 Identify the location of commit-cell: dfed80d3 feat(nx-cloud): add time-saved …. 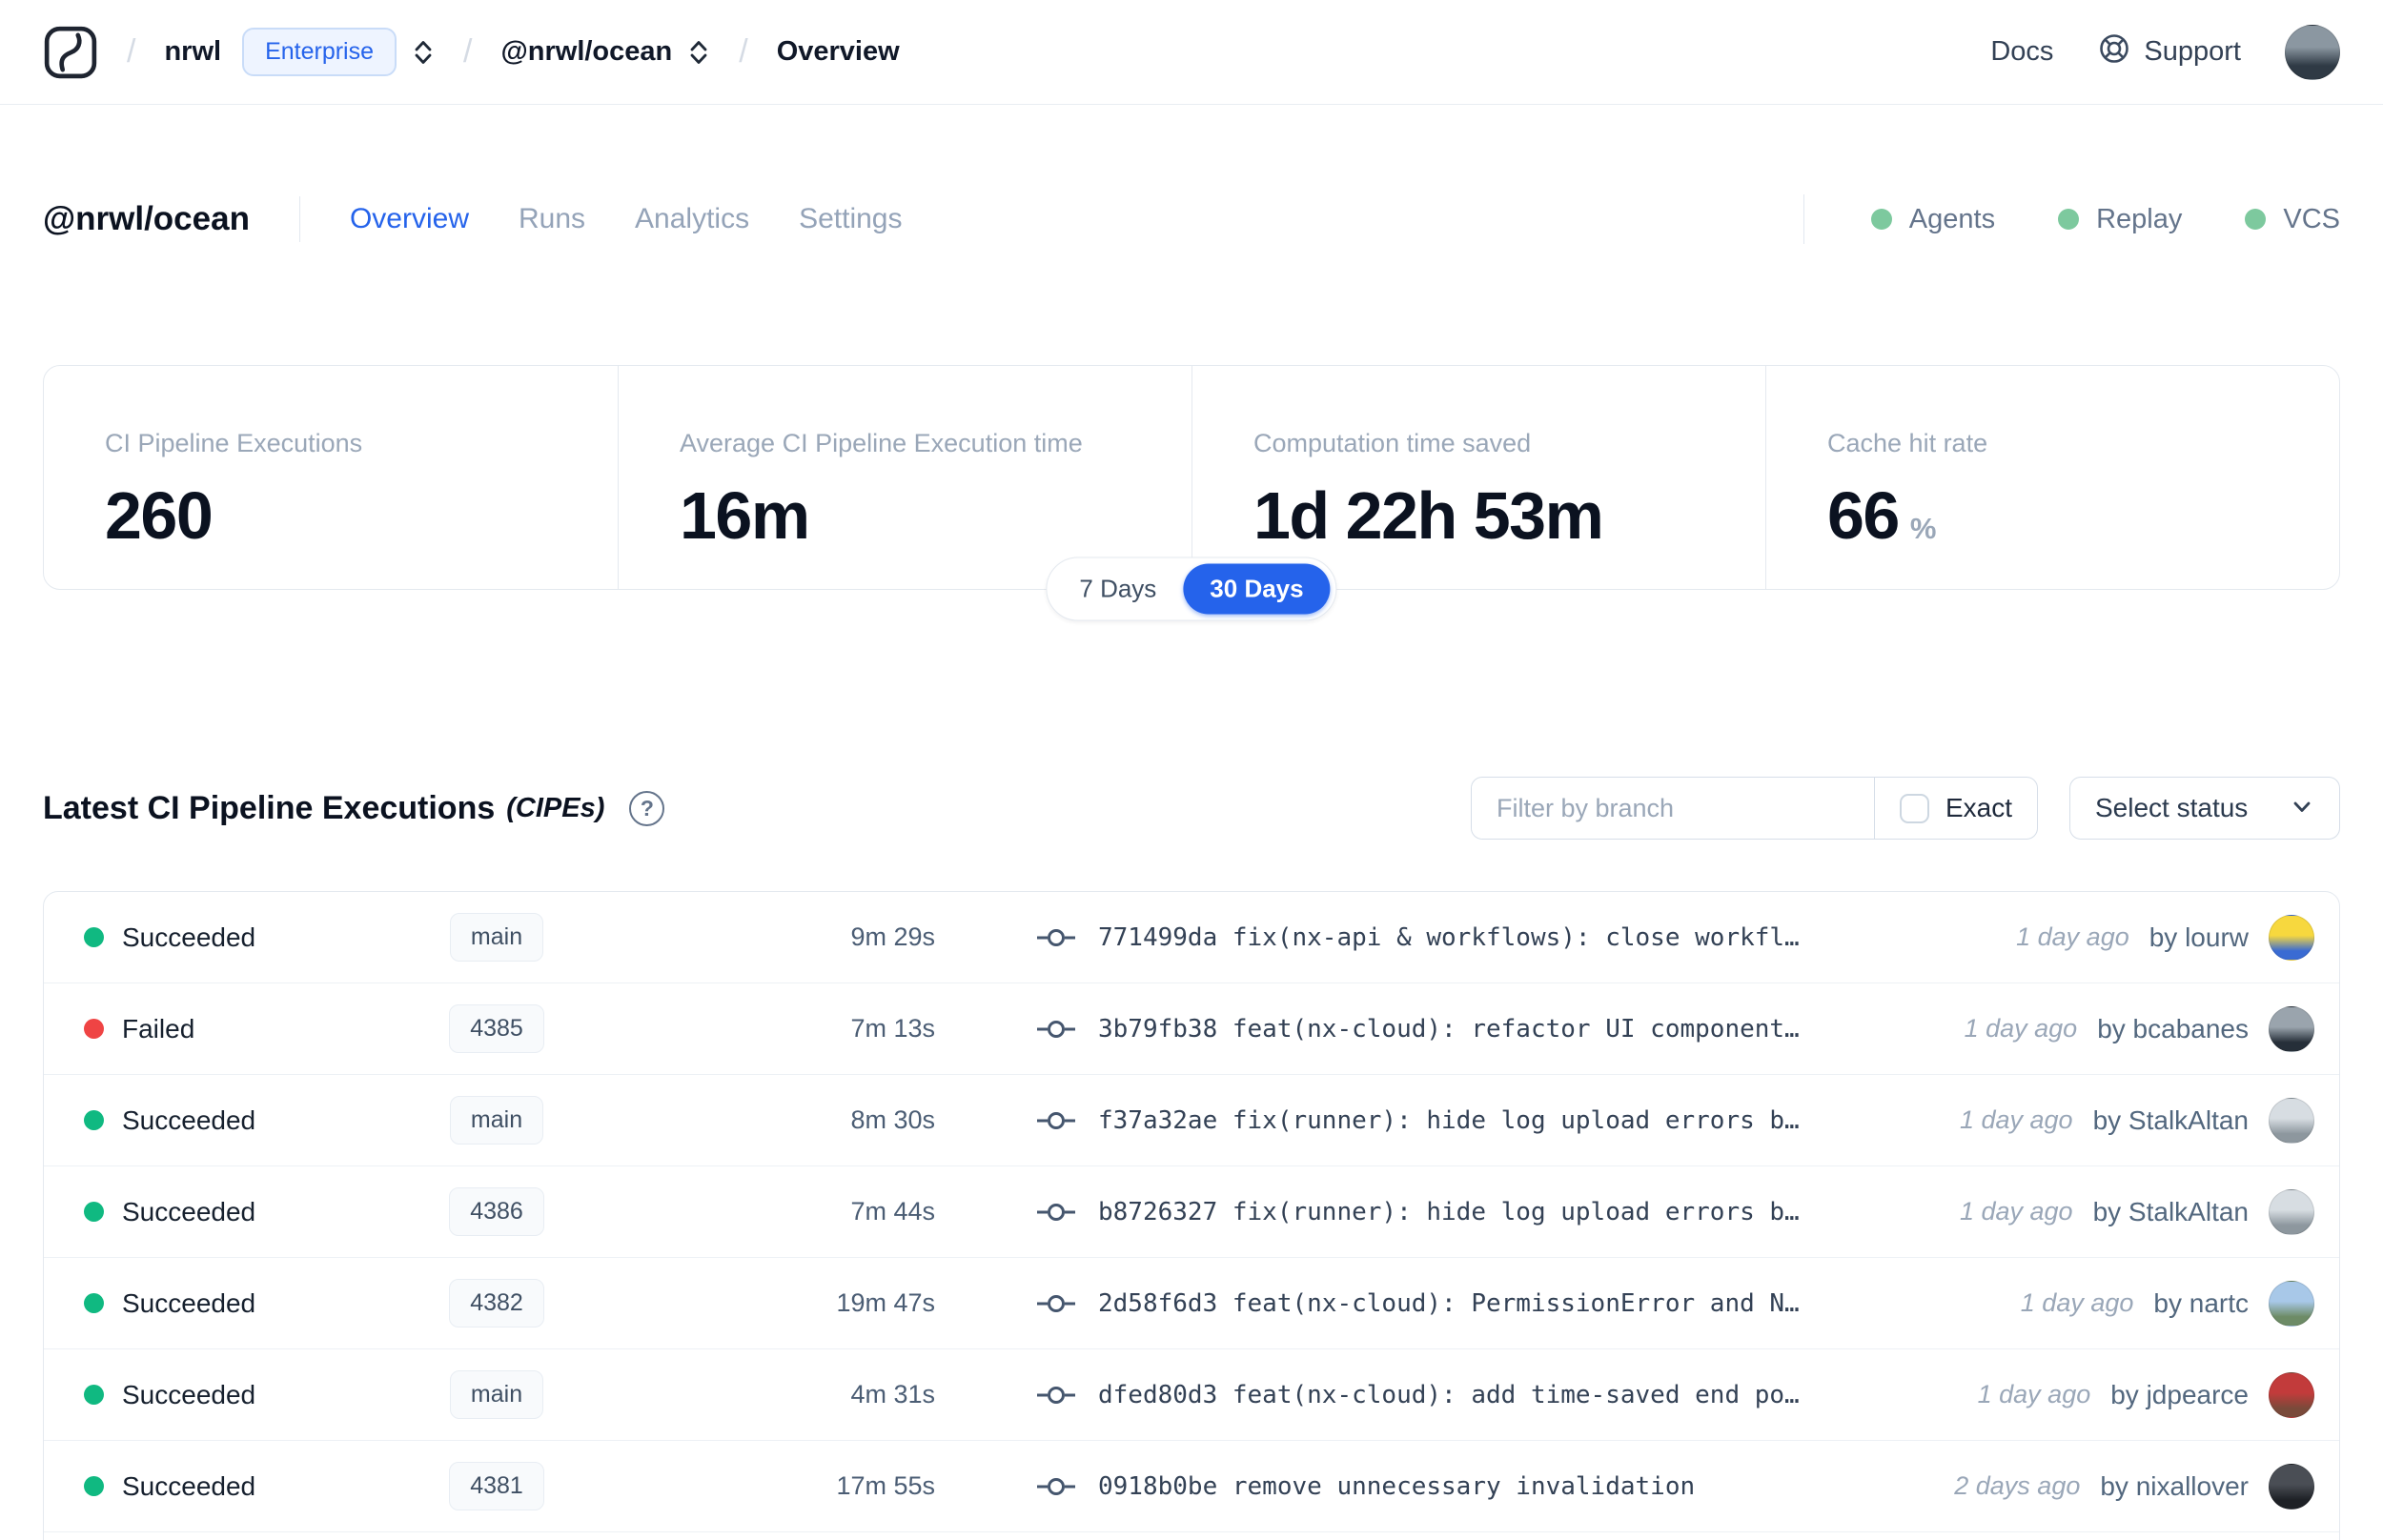
(1506, 1395).